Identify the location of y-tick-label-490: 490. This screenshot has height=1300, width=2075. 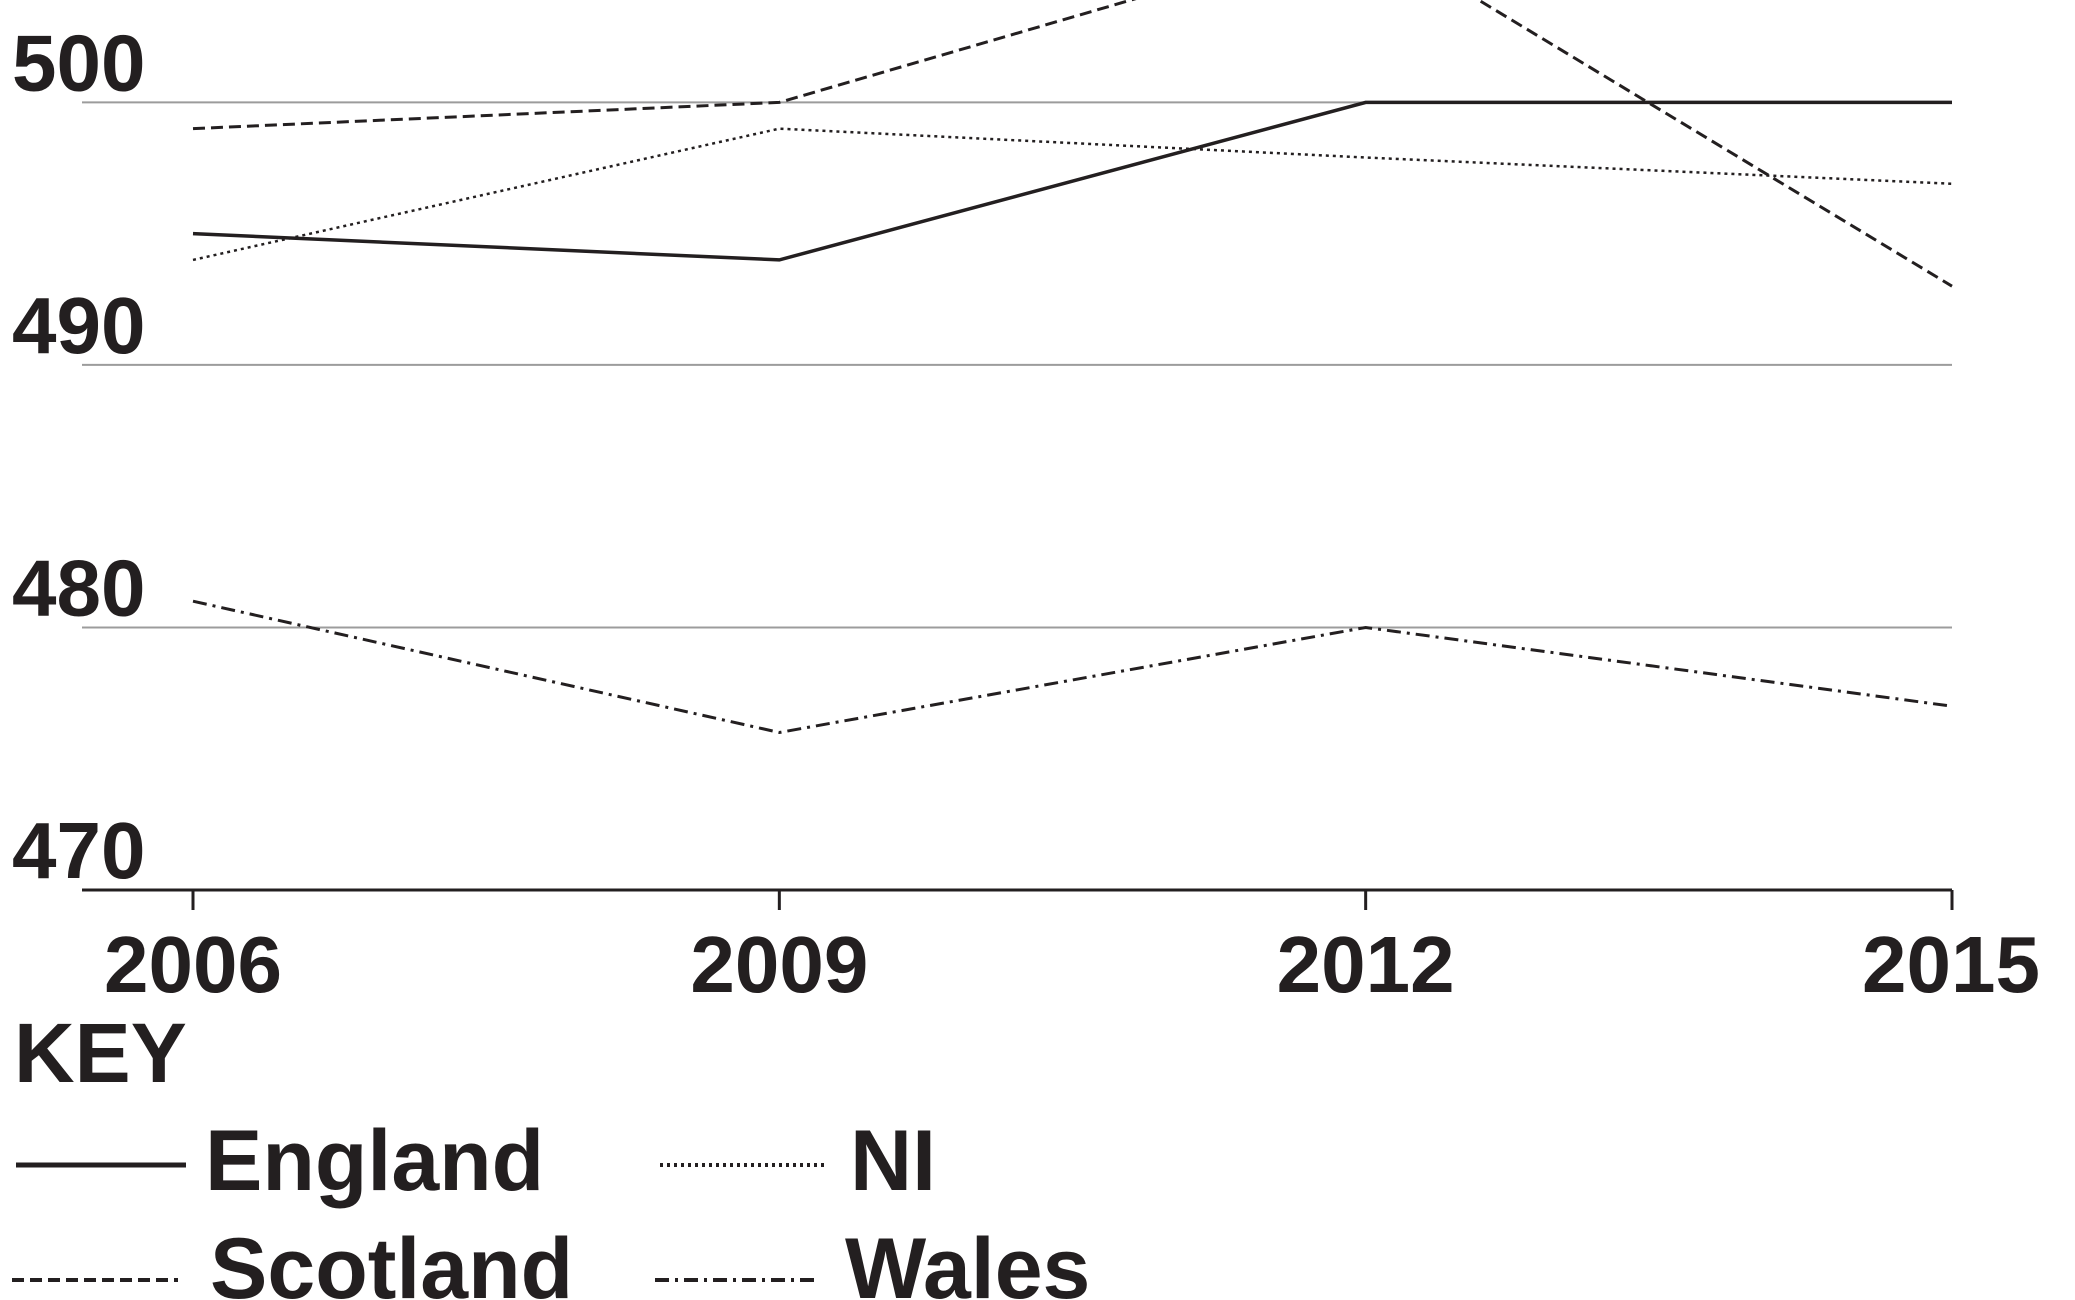
(78, 325).